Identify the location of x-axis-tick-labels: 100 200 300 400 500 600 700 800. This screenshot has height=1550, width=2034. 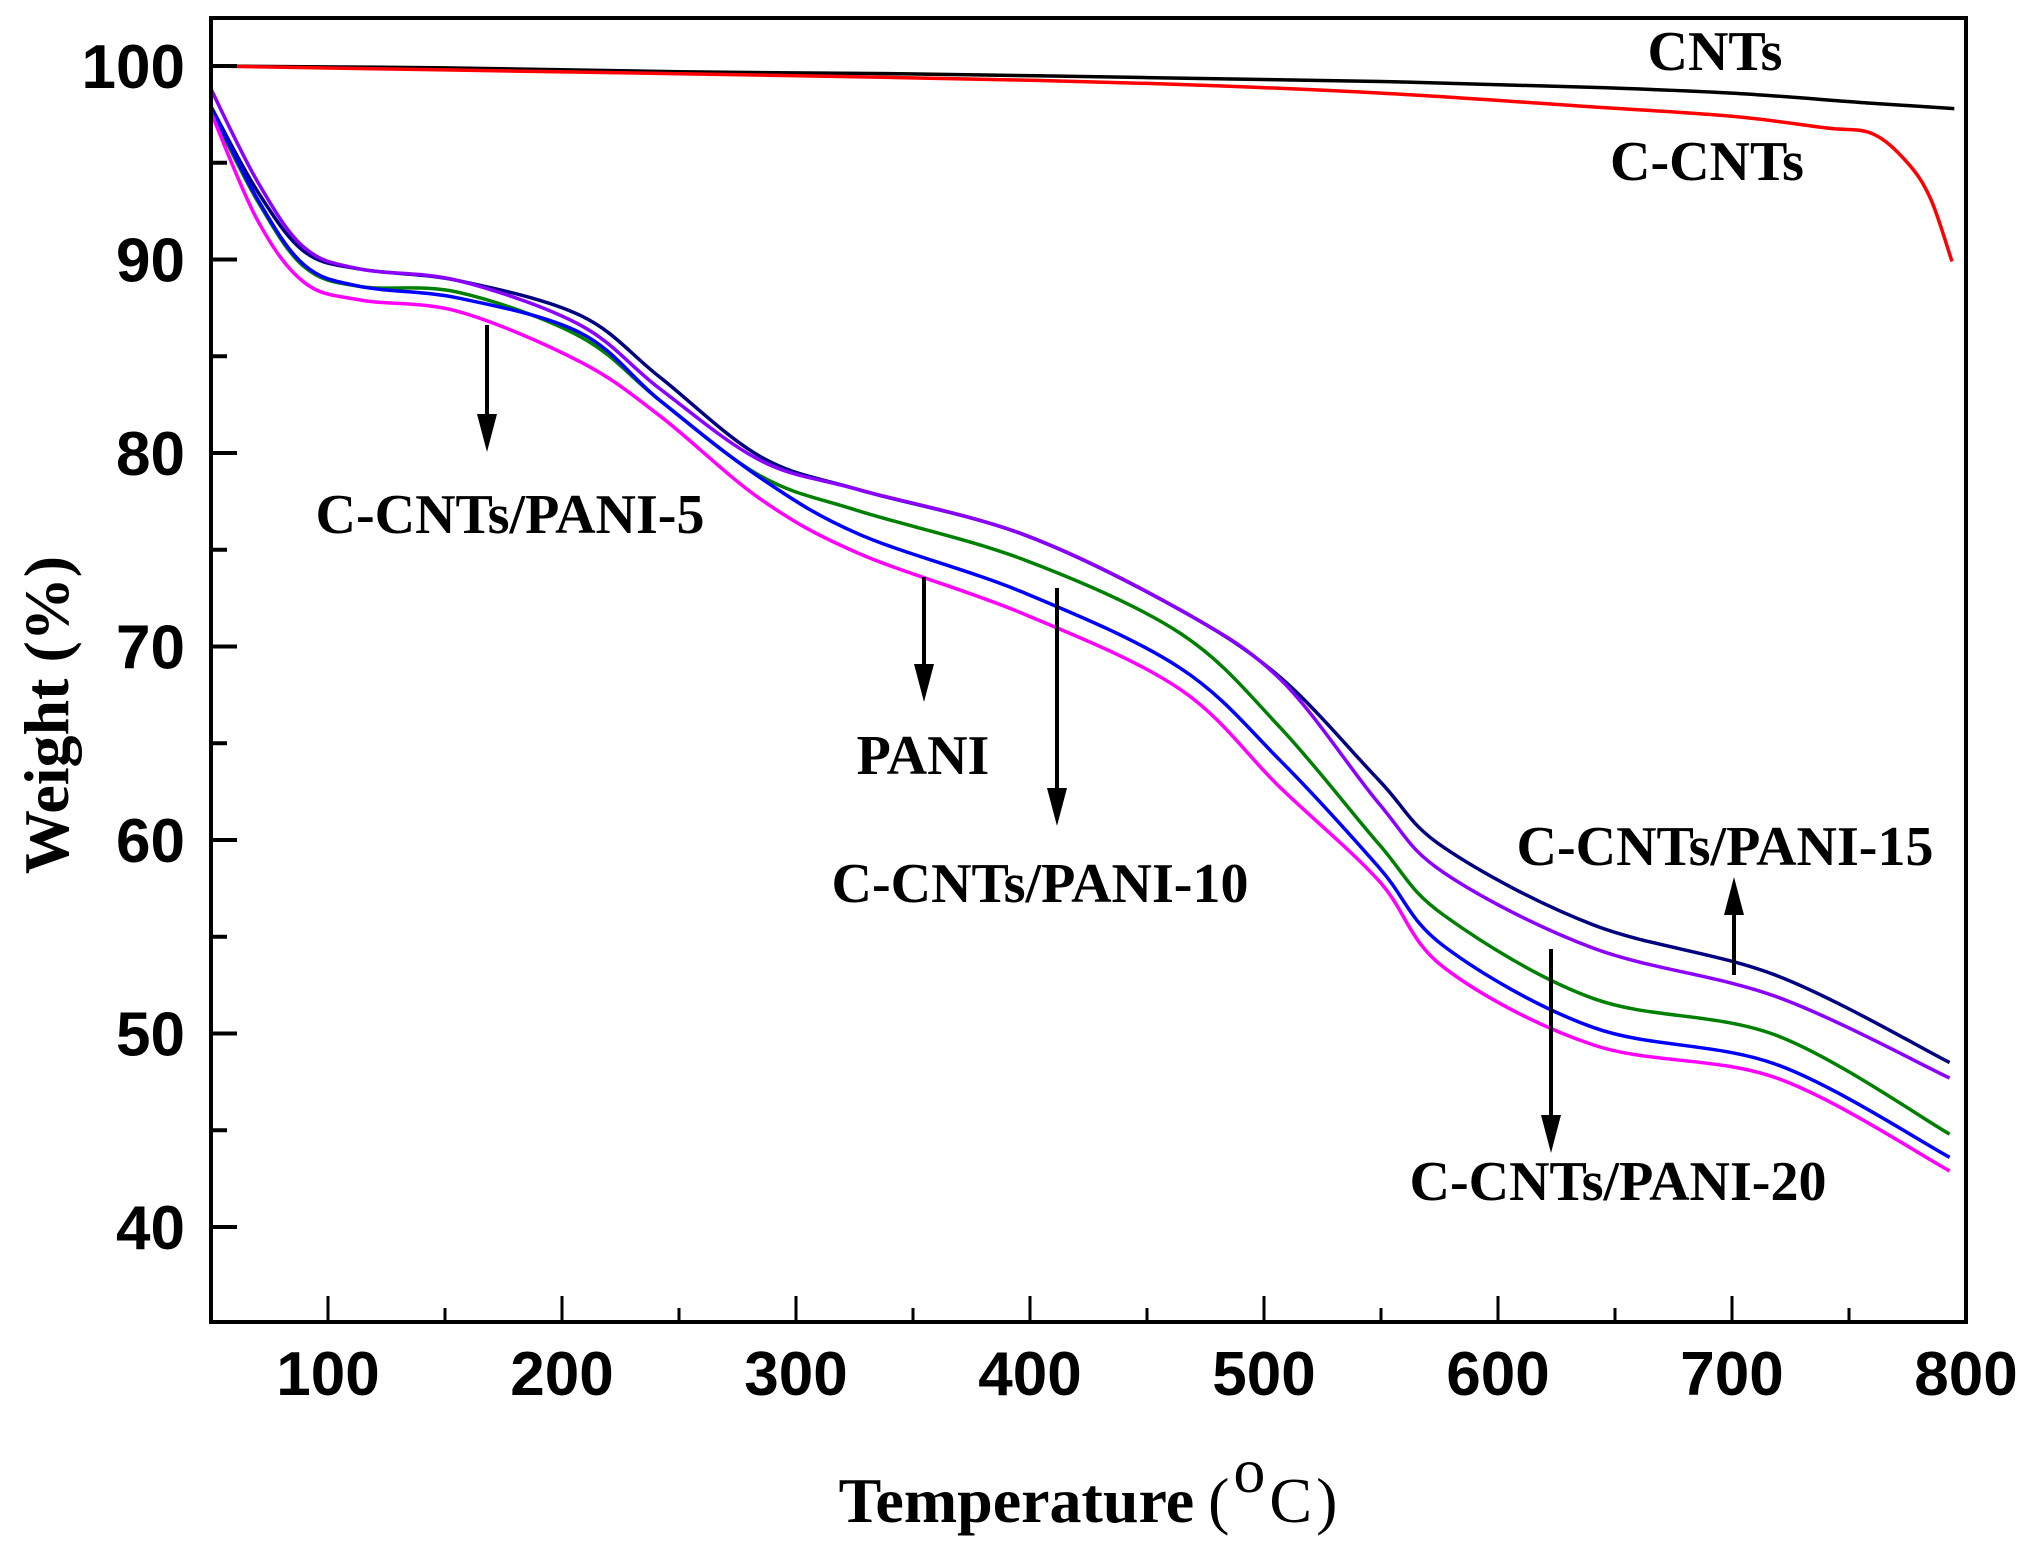
(1146, 1374).